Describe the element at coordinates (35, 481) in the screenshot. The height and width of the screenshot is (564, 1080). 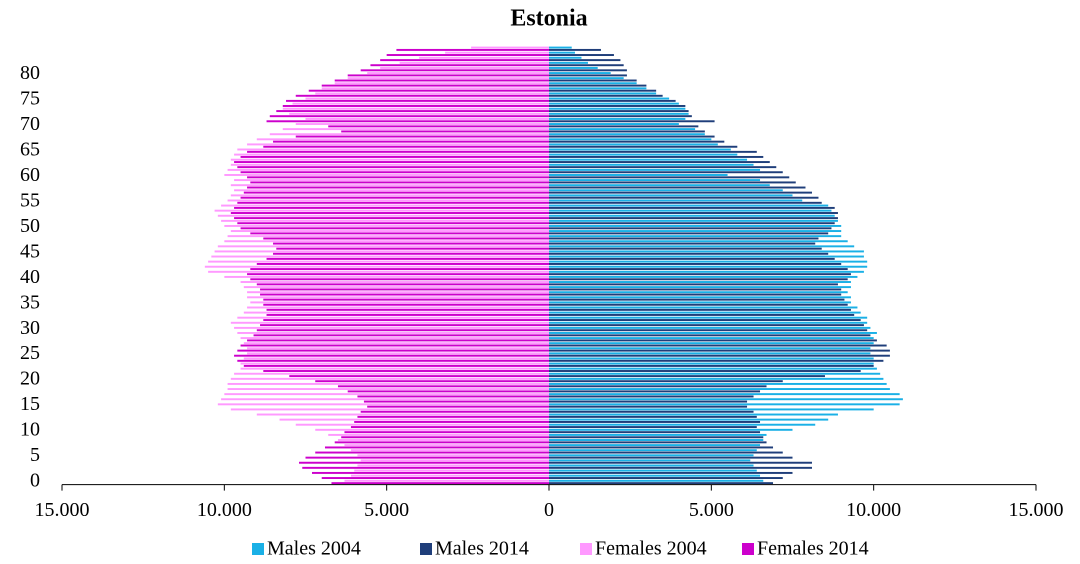
I see `y-tick-label: 0` at that location.